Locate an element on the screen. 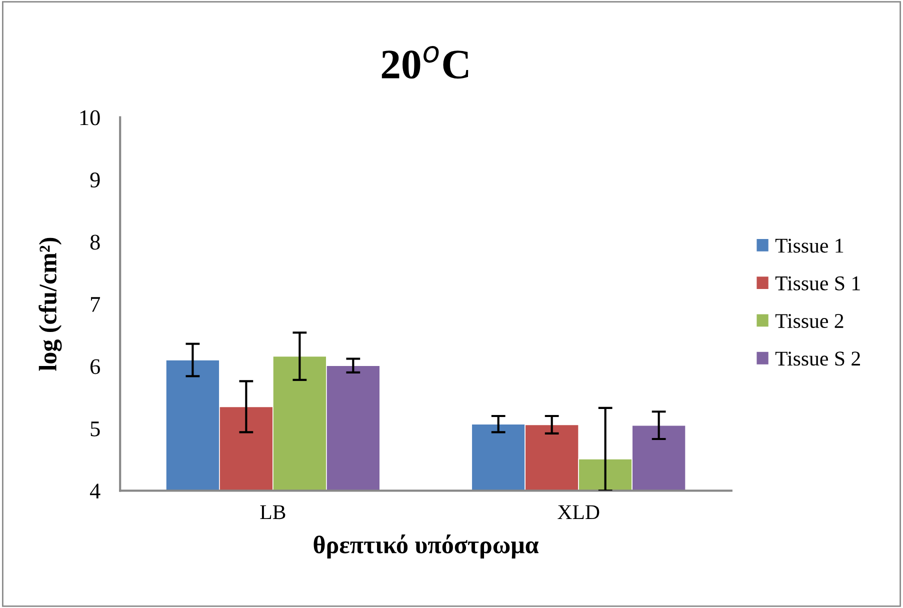 The height and width of the screenshot is (608, 903). chart-title: 20$^{o}$C is located at coordinates (425, 62).